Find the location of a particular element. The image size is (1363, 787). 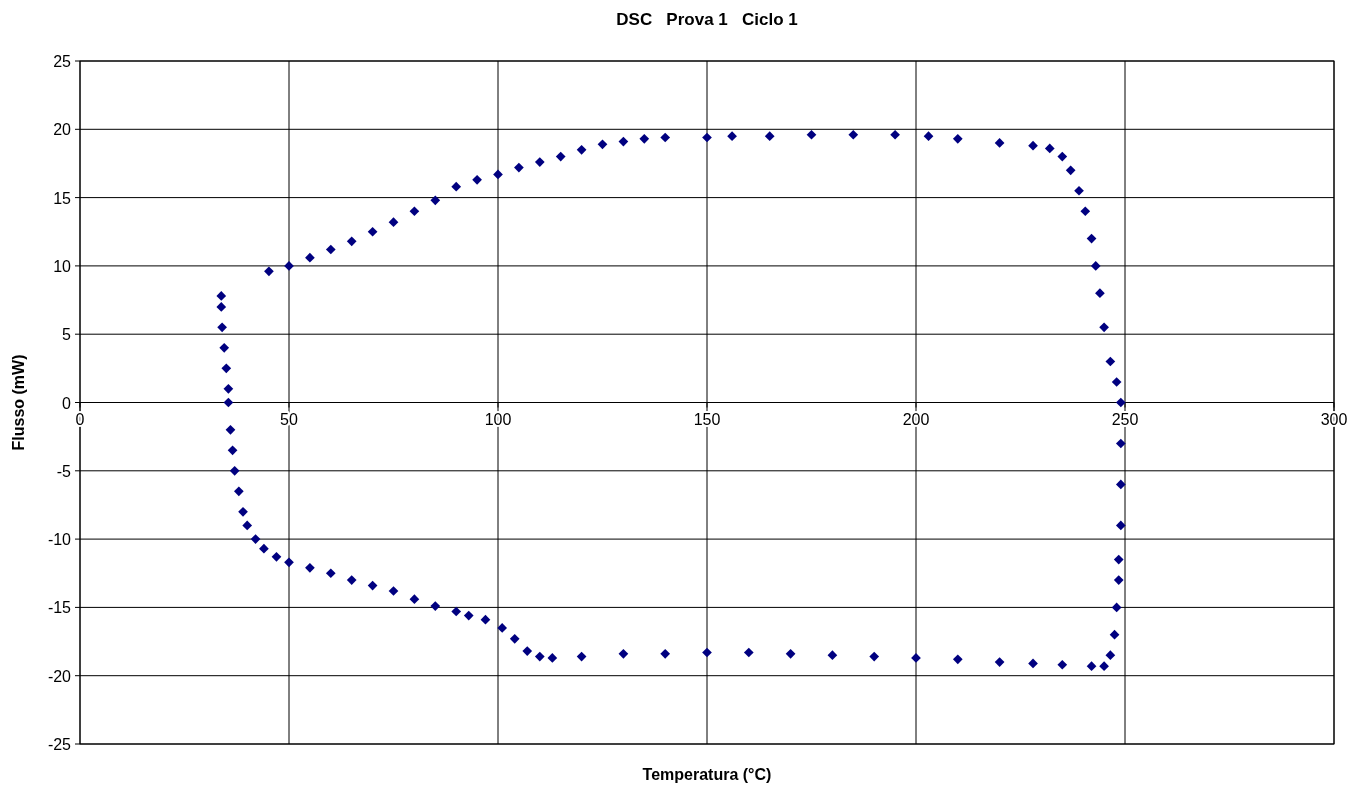

x-tick-label: 250 is located at coordinates (1125, 419).